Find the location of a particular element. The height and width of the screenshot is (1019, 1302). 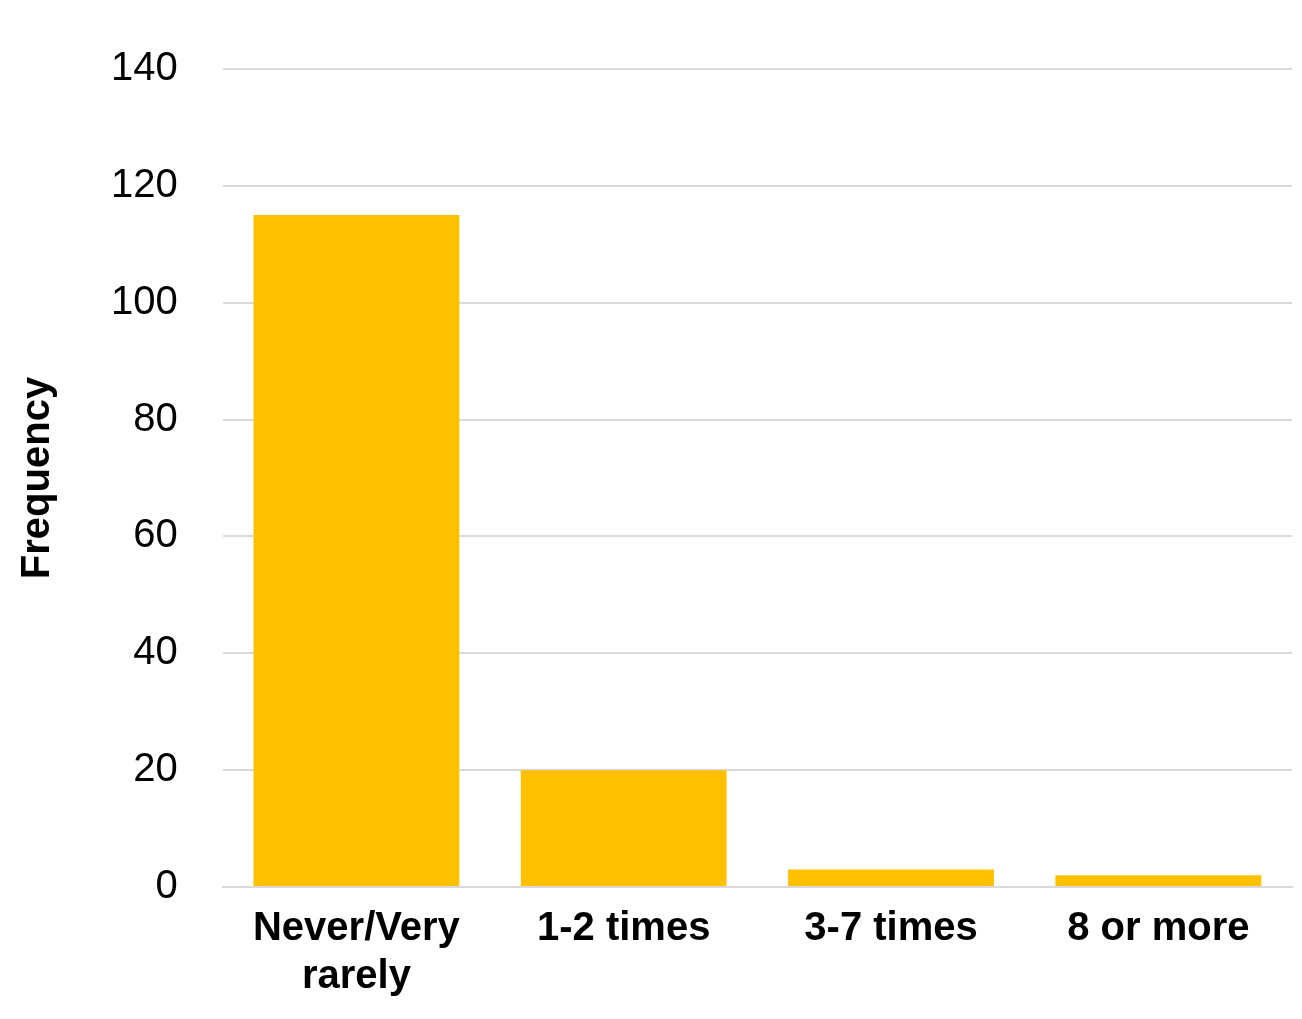

y-tick-label: 40 is located at coordinates (155, 650).